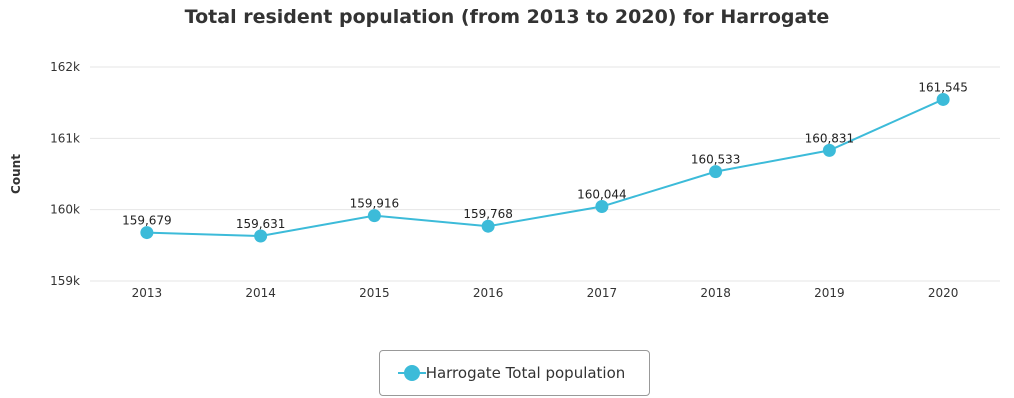 The height and width of the screenshot is (398, 1014). What do you see at coordinates (488, 293) in the screenshot?
I see `x-tick-label: 2016` at bounding box center [488, 293].